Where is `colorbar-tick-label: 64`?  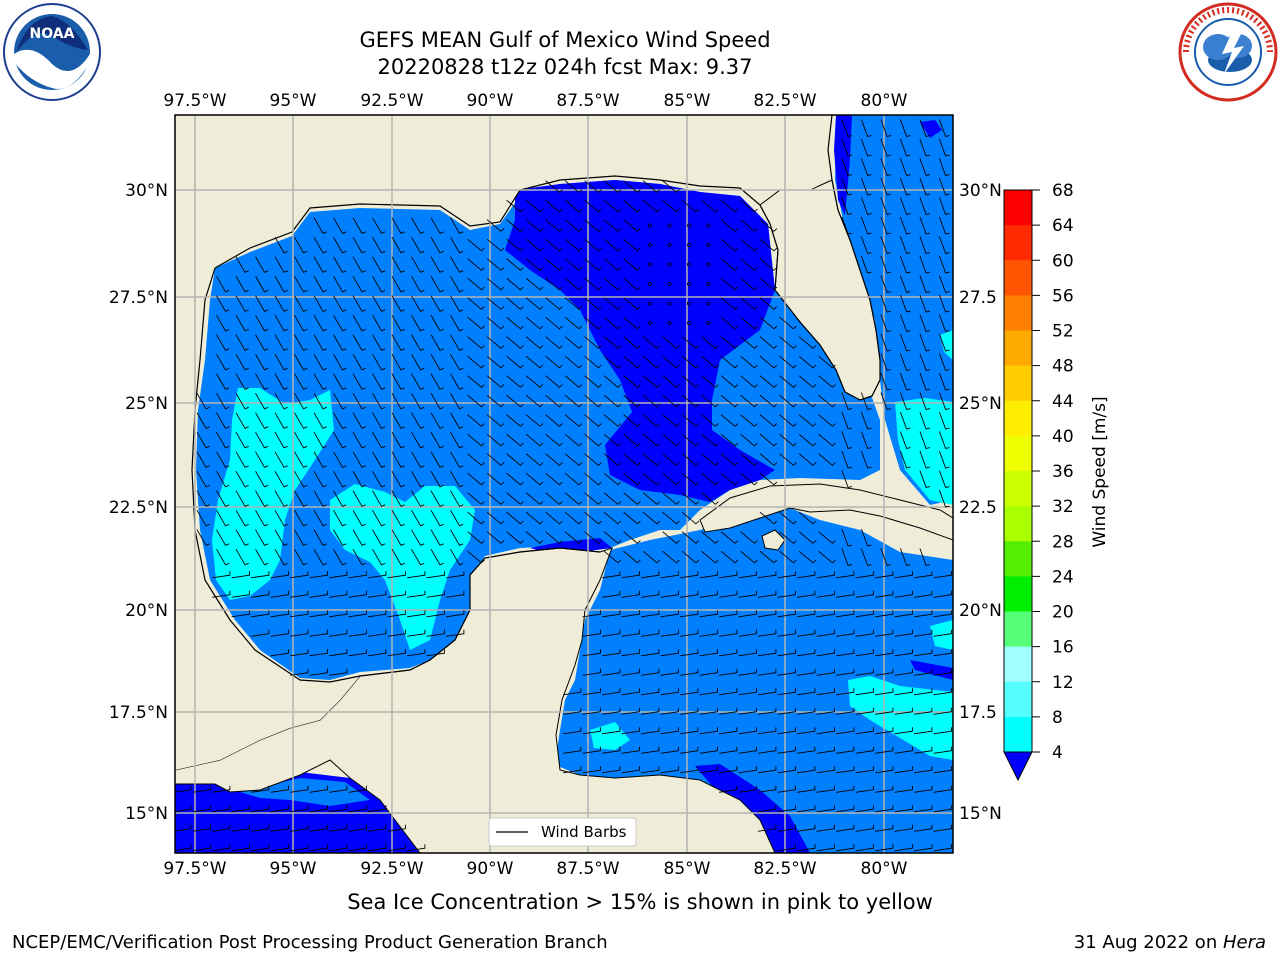
colorbar-tick-label: 64 is located at coordinates (1063, 226).